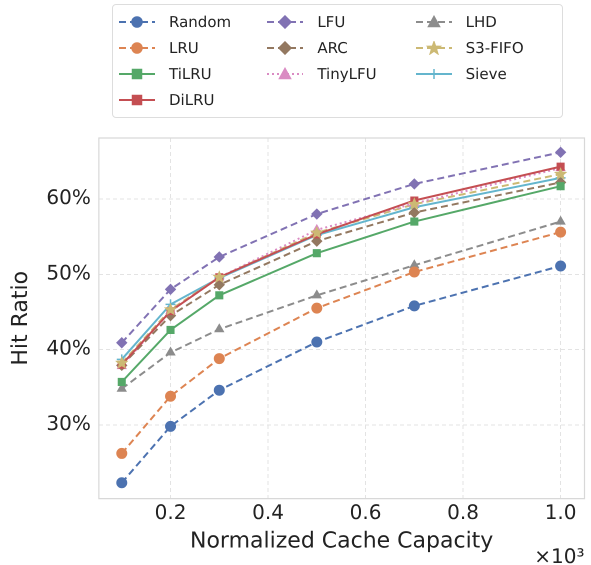 The height and width of the screenshot is (565, 591). What do you see at coordinates (170, 512) in the screenshot?
I see `x-tick-label: 0.2` at bounding box center [170, 512].